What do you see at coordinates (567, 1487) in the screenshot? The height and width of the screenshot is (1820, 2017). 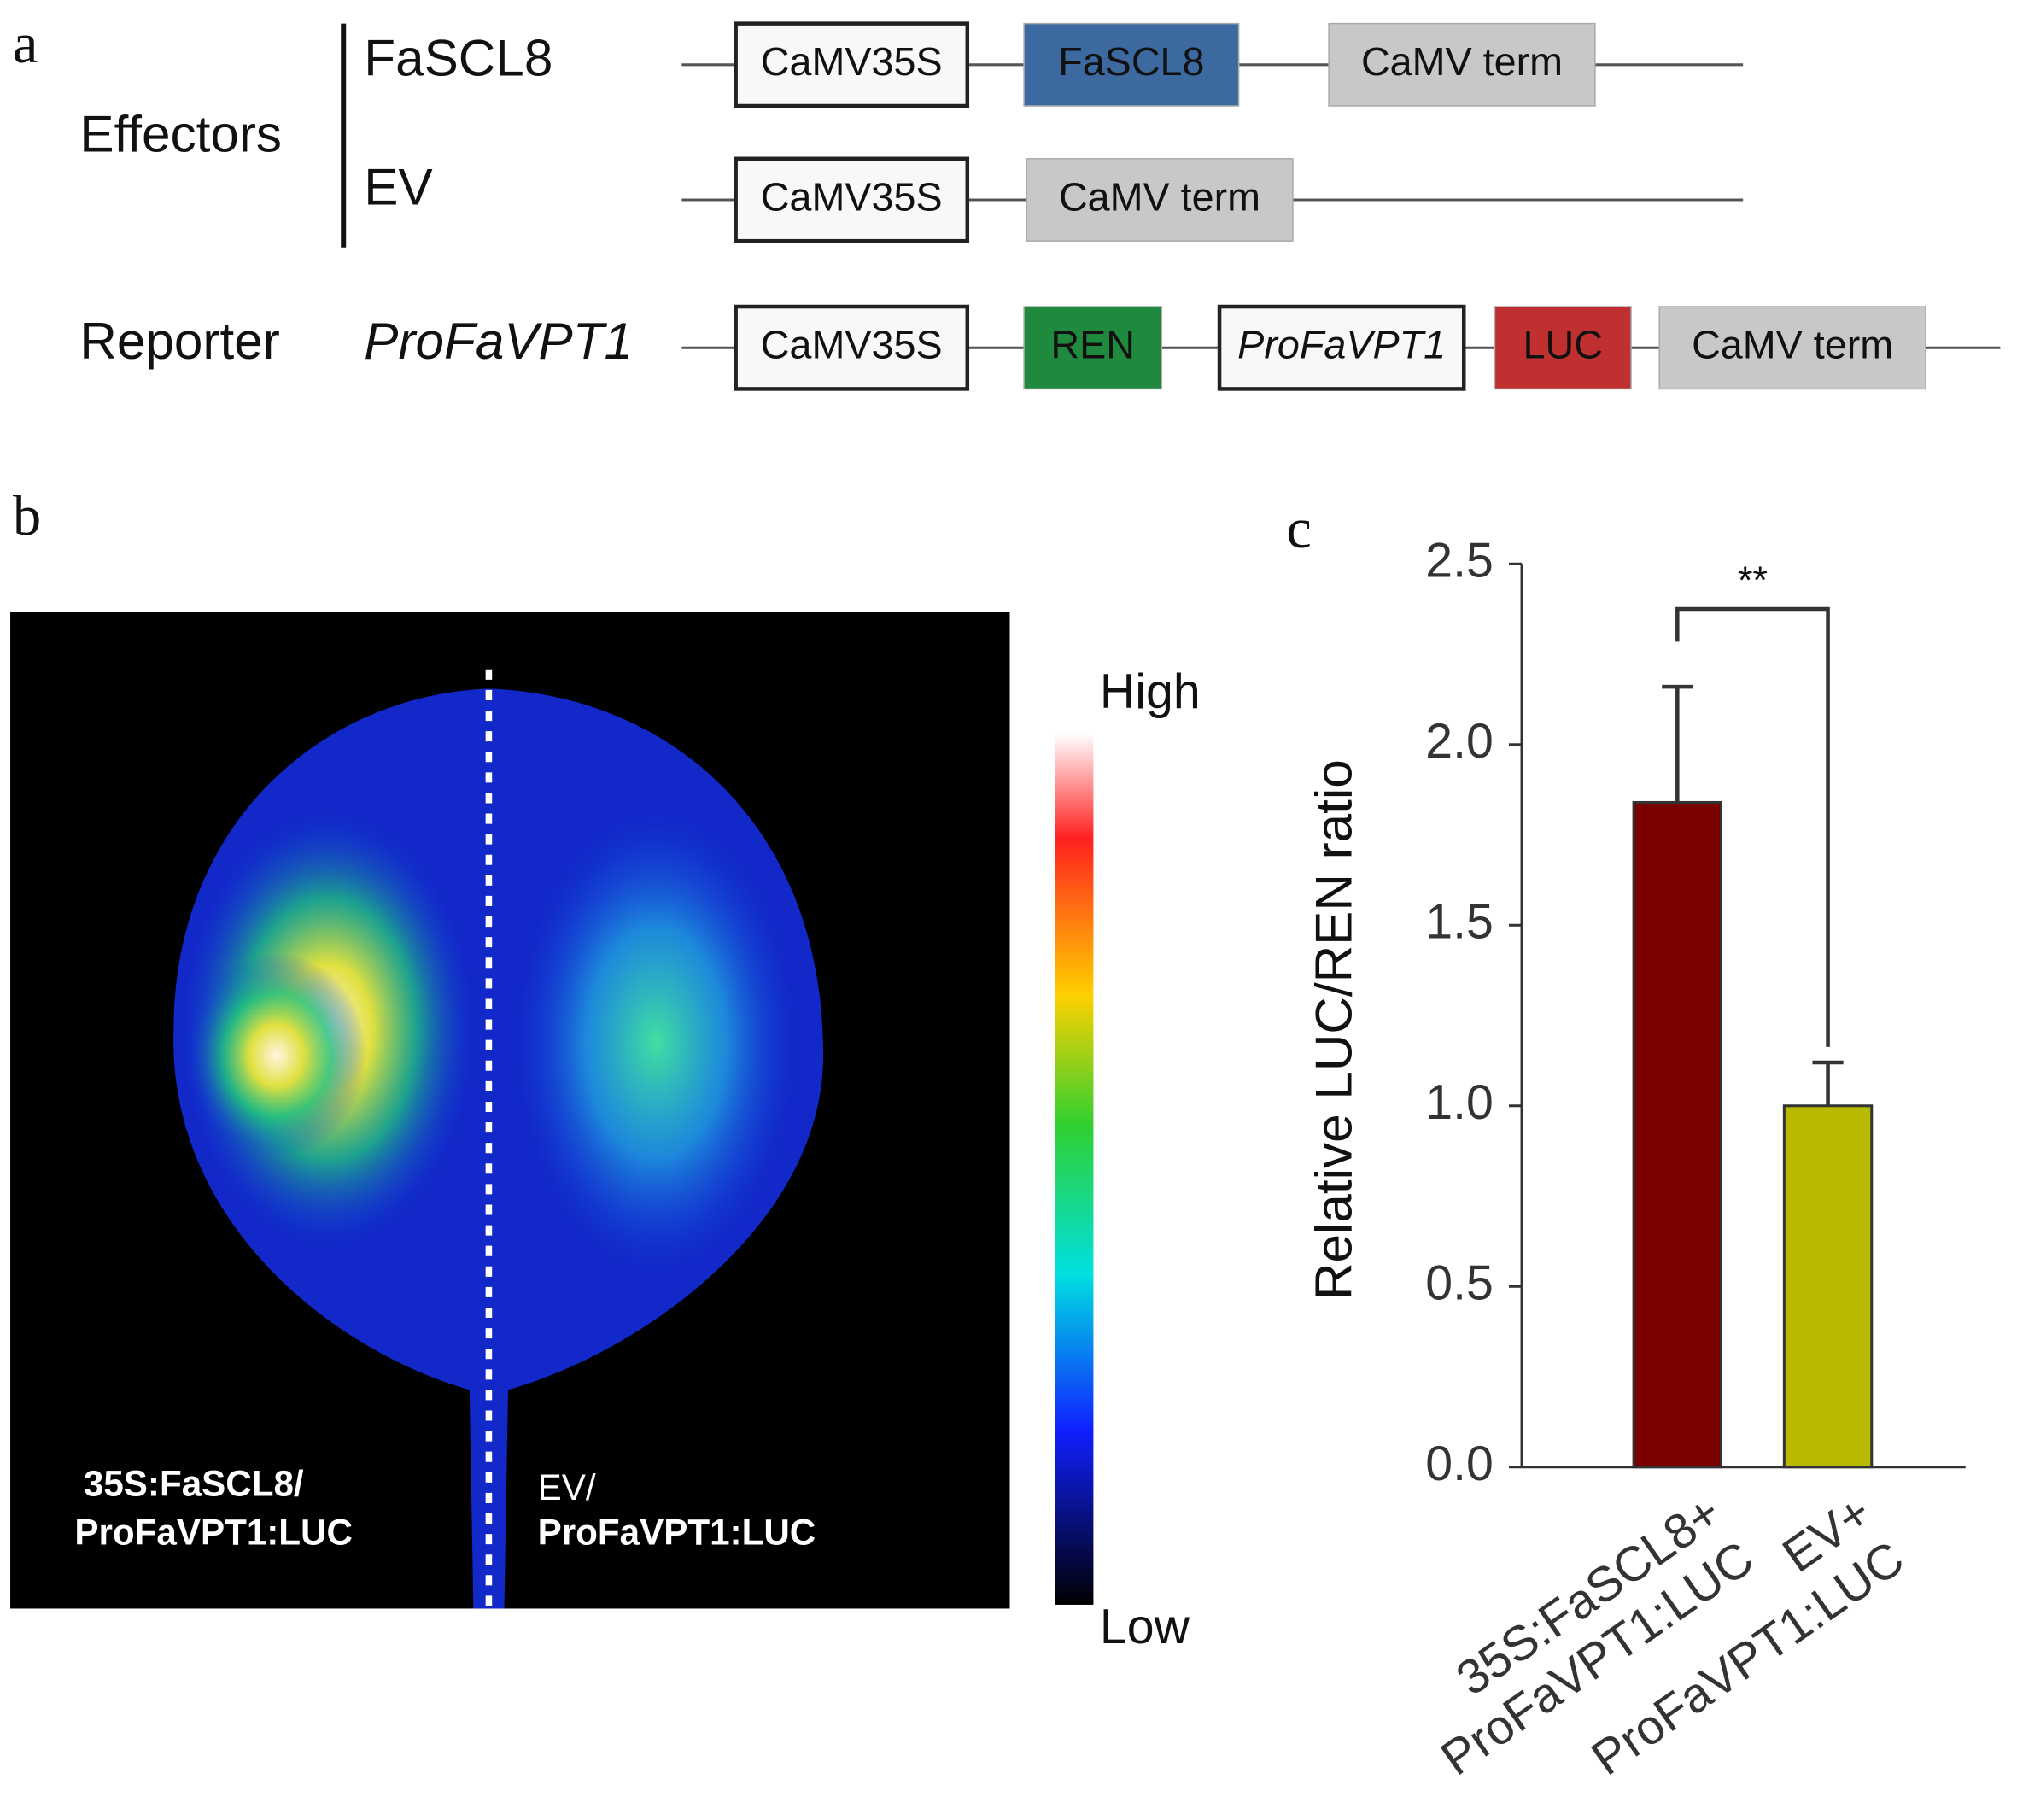 I see `image-label: EV/` at bounding box center [567, 1487].